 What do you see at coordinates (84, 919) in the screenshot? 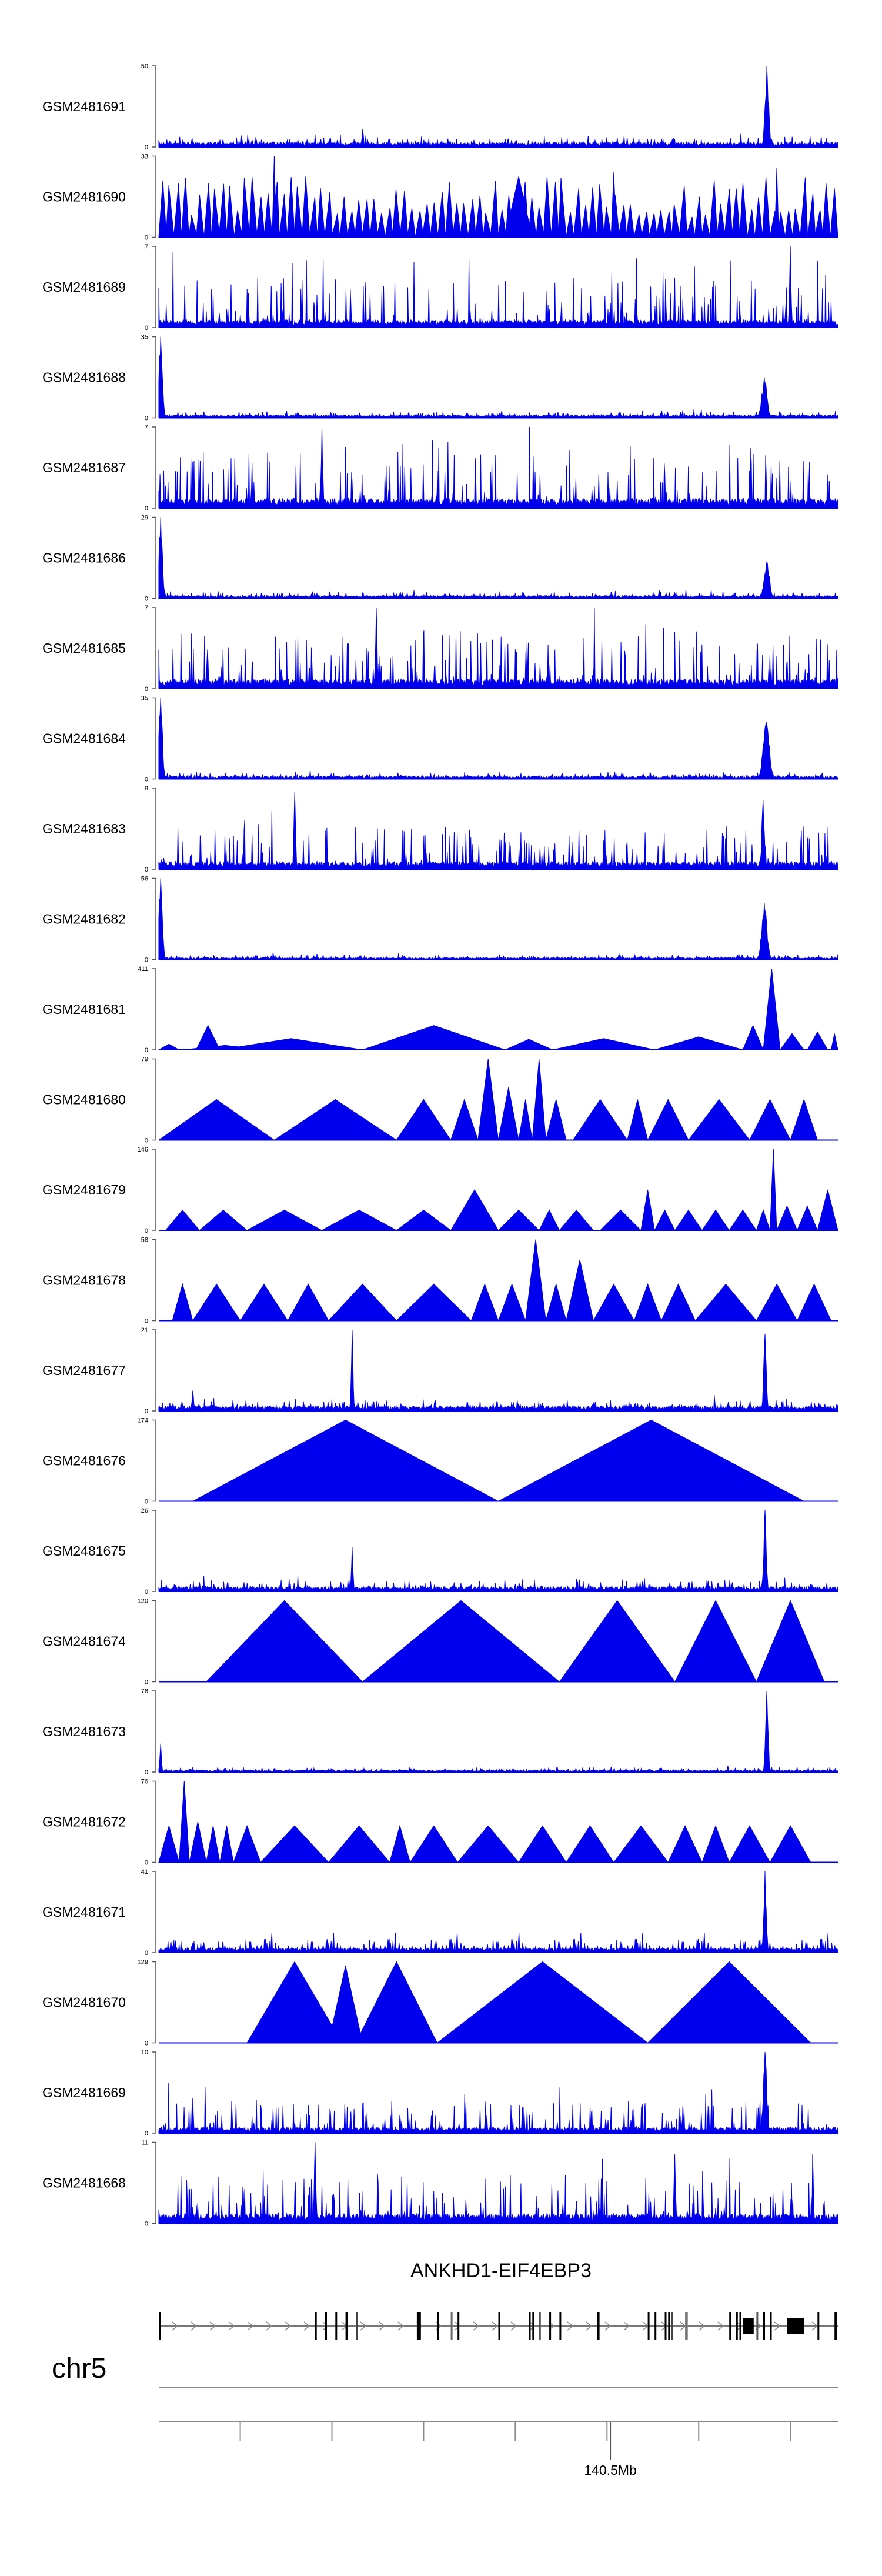
I see `track-label: GSM2481682` at bounding box center [84, 919].